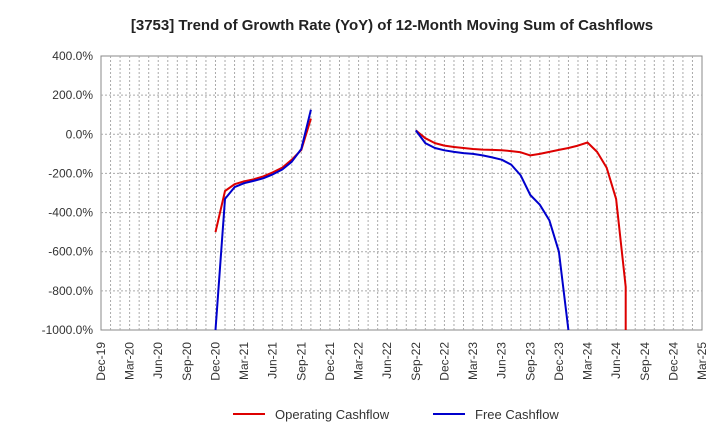  What do you see at coordinates (70, 213) in the screenshot?
I see `y-tick-label: -400.0%` at bounding box center [70, 213].